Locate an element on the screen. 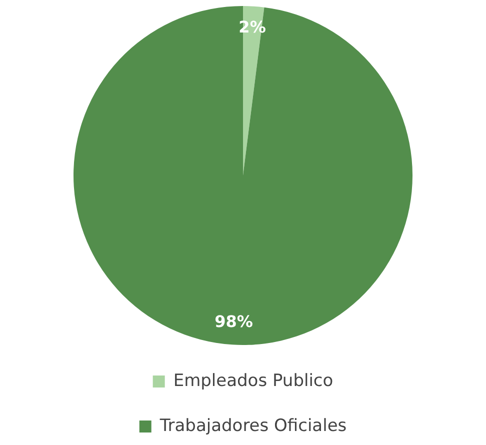  data-label: 98% is located at coordinates (233, 321).